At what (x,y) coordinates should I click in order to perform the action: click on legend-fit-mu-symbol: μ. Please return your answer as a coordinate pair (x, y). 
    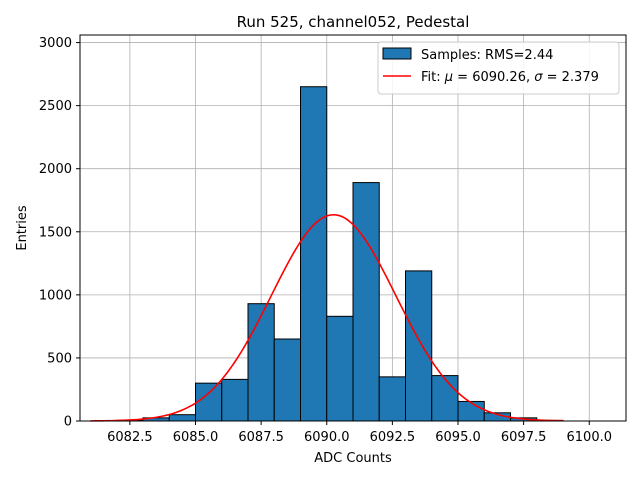
    Looking at the image, I should click on (448, 77).